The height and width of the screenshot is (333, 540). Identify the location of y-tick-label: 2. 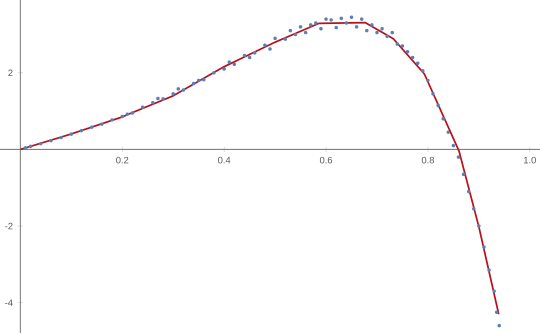
(10, 72).